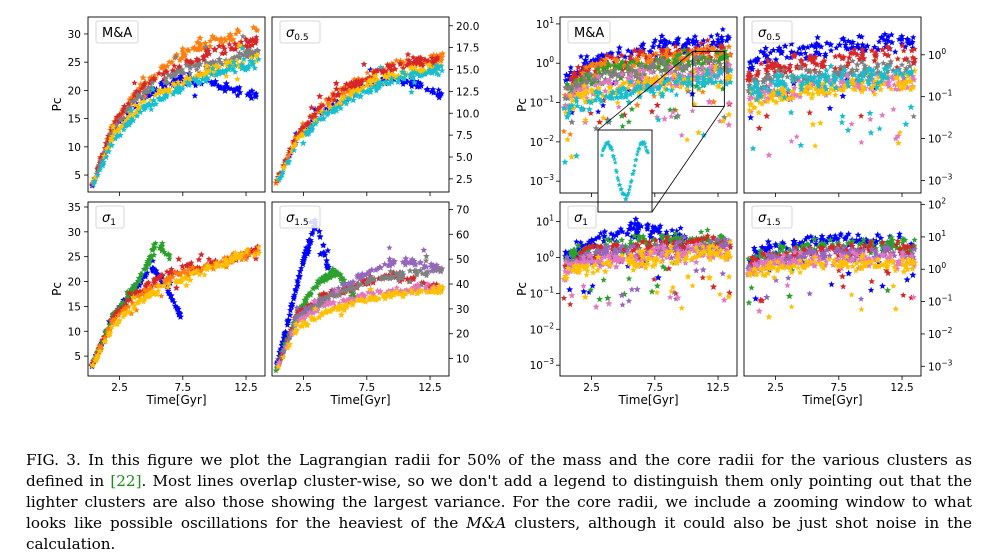 The image size is (996, 555). I want to click on y-tick-label: 10⁻¹, so click(940, 96).